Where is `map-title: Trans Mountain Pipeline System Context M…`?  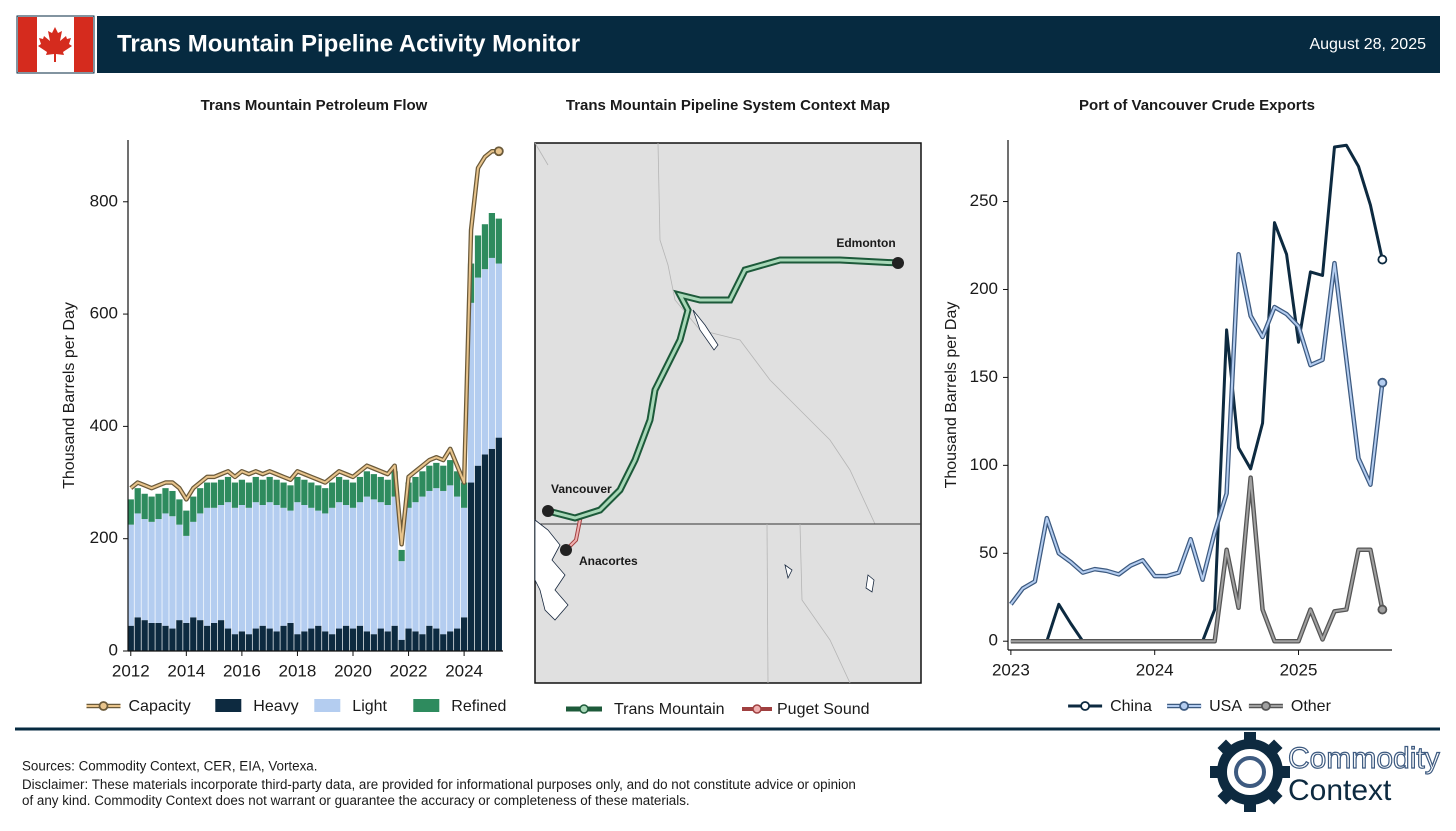 map-title: Trans Mountain Pipeline System Context M… is located at coordinates (728, 105).